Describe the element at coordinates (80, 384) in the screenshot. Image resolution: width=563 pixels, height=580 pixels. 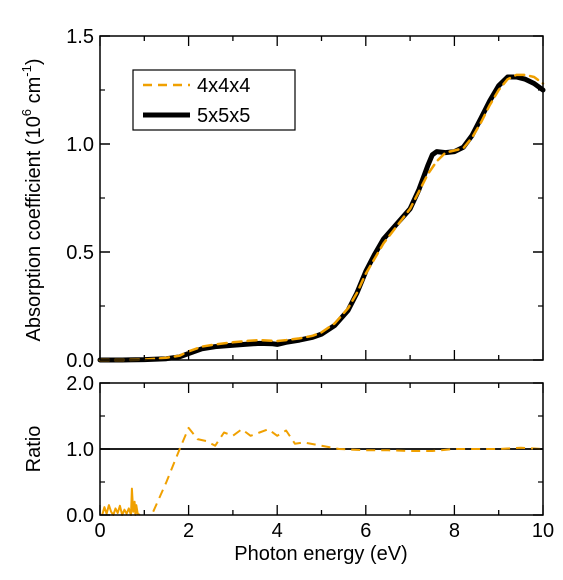
I see `ratio-y-tick-label: 2.0` at that location.